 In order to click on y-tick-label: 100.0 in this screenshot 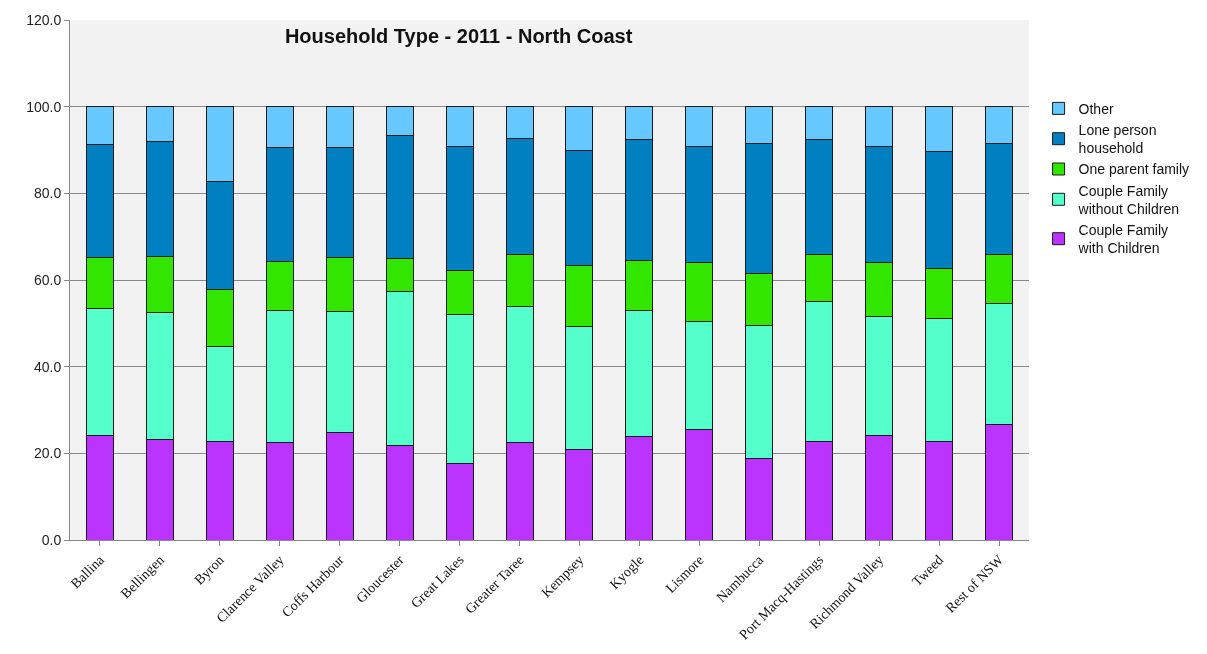, I will do `click(44, 106)`.